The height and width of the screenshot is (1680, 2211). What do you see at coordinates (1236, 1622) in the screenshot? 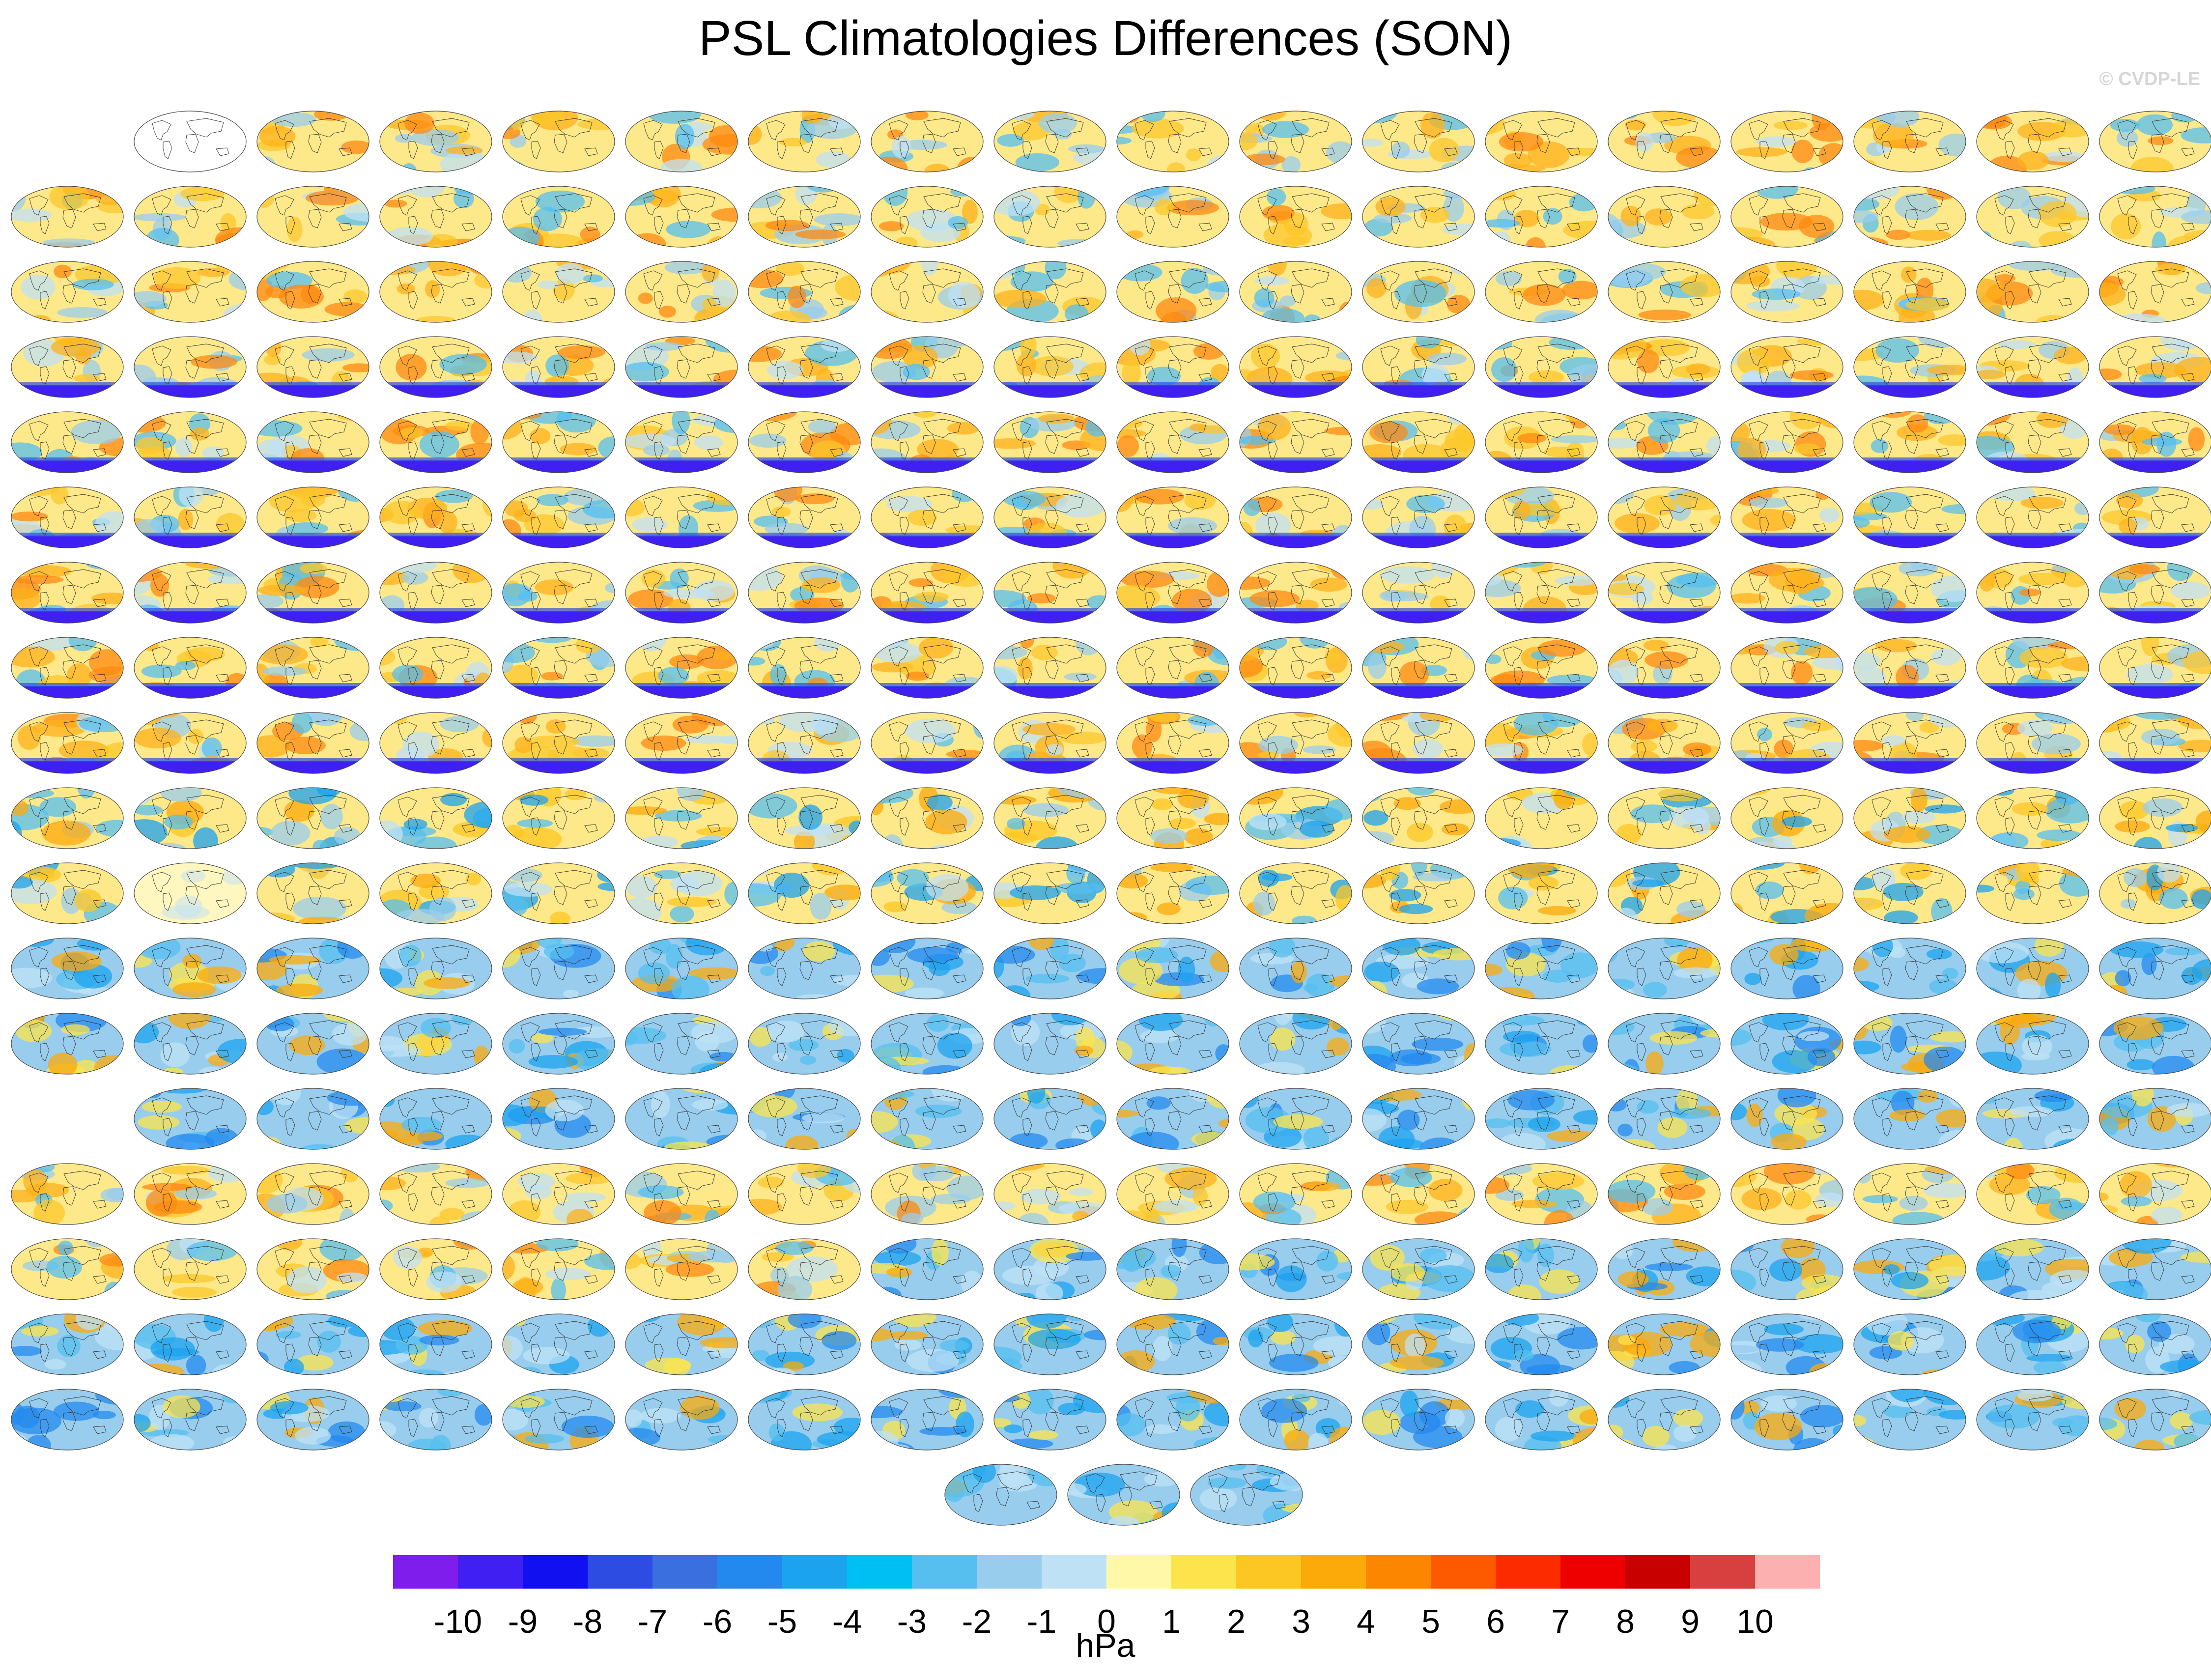
I see `colorbar-tick-label: 2` at bounding box center [1236, 1622].